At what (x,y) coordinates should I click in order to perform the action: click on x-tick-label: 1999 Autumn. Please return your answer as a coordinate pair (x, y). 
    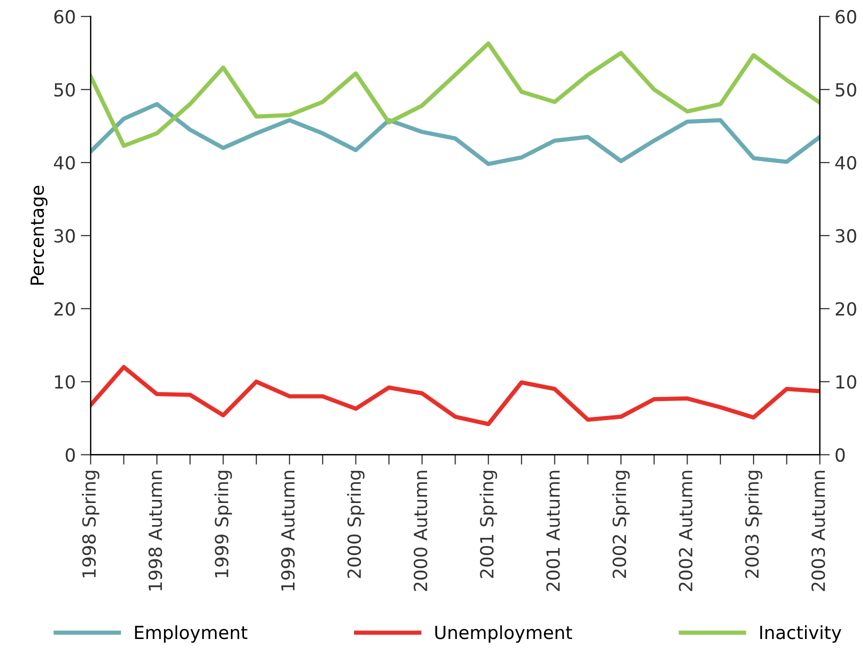
    Looking at the image, I should click on (288, 530).